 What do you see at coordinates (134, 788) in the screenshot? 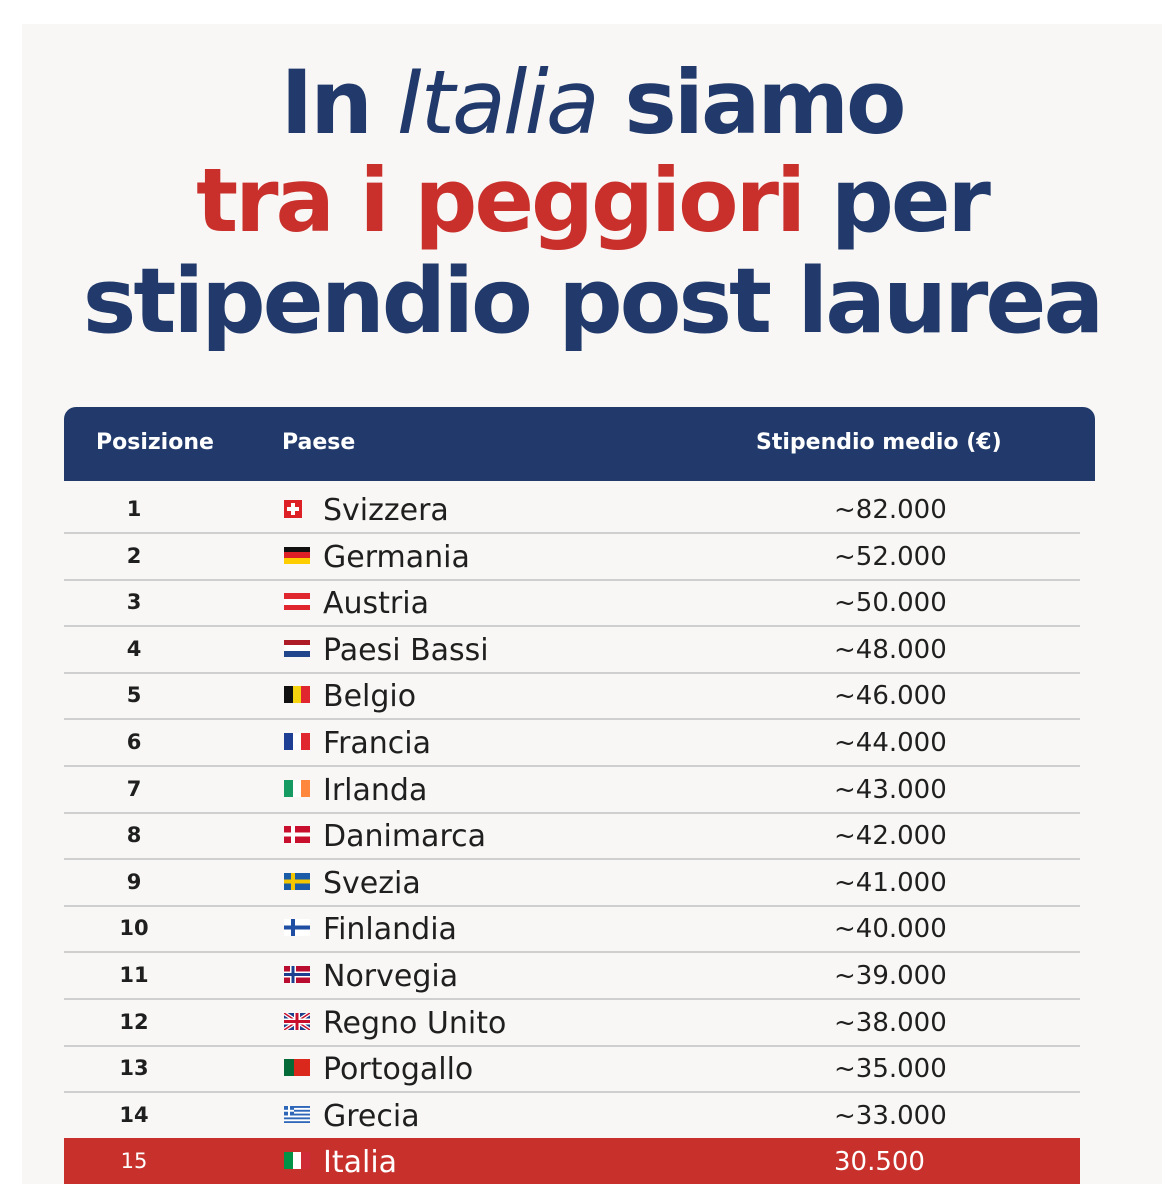
I see `row-position: 7` at bounding box center [134, 788].